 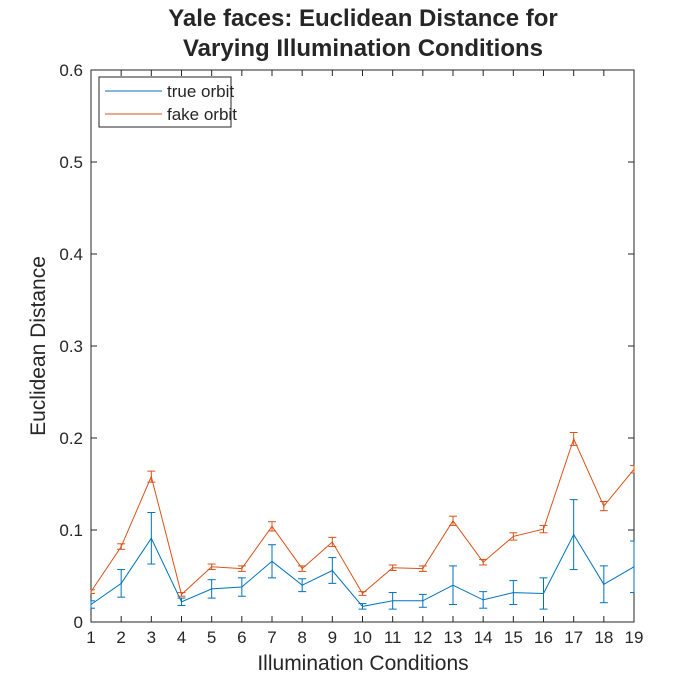 I want to click on legend-box, so click(x=165, y=102).